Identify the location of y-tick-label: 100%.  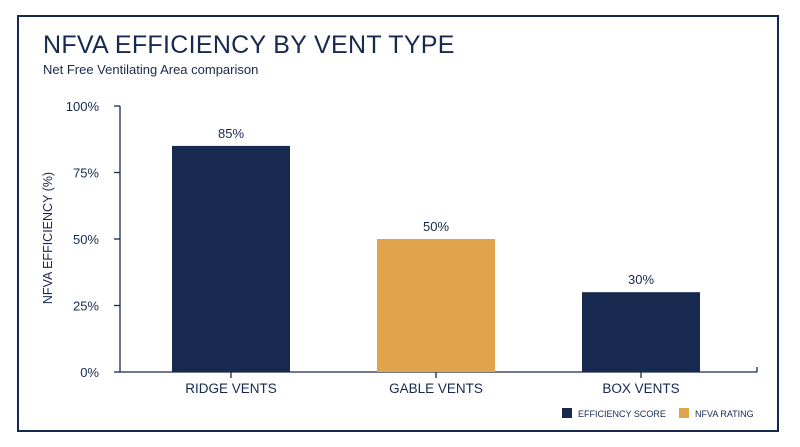
(83, 106).